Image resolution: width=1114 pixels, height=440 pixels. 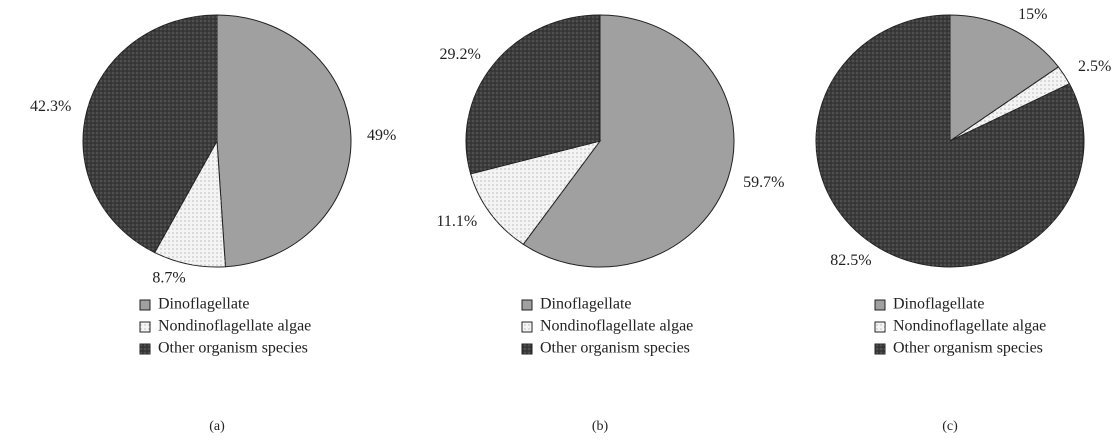 What do you see at coordinates (950, 426) in the screenshot?
I see `subtitle: (c)` at bounding box center [950, 426].